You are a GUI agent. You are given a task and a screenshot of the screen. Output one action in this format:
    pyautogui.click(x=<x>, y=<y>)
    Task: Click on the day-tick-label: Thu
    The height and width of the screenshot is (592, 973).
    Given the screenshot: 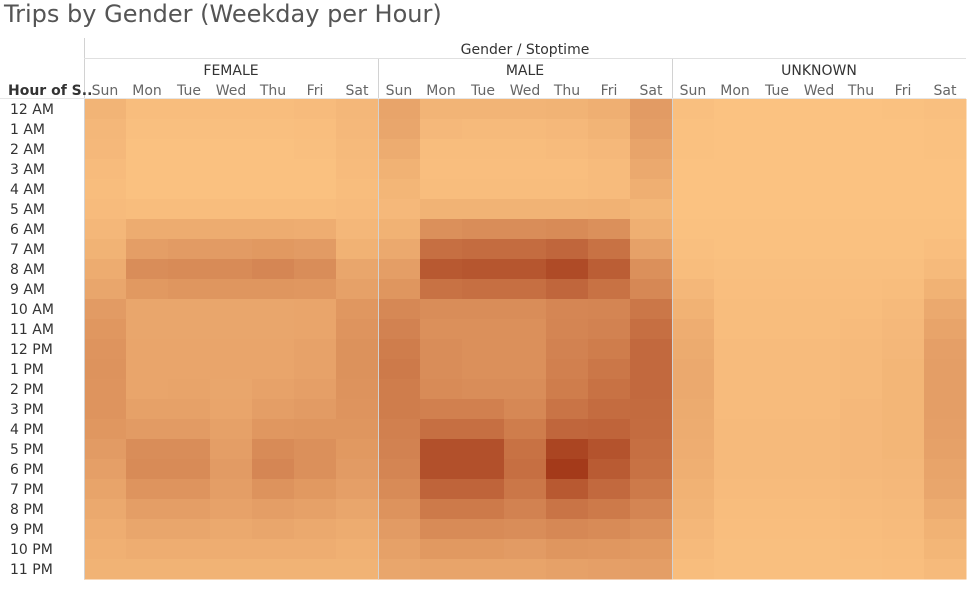 What is the action you would take?
    pyautogui.click(x=566, y=91)
    